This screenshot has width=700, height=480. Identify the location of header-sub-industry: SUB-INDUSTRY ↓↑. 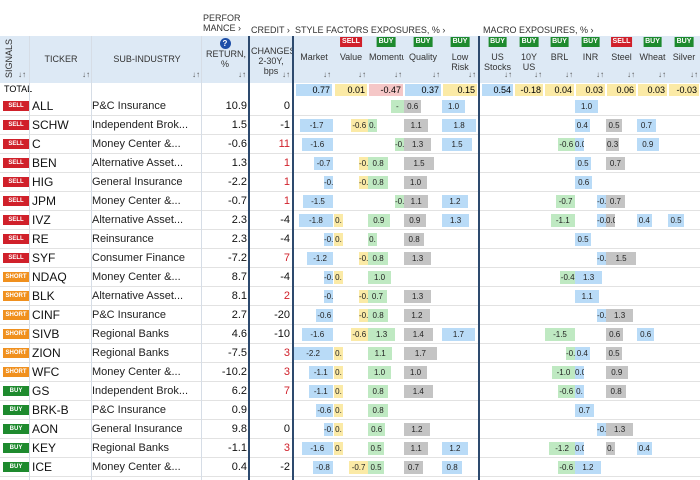
(147, 59).